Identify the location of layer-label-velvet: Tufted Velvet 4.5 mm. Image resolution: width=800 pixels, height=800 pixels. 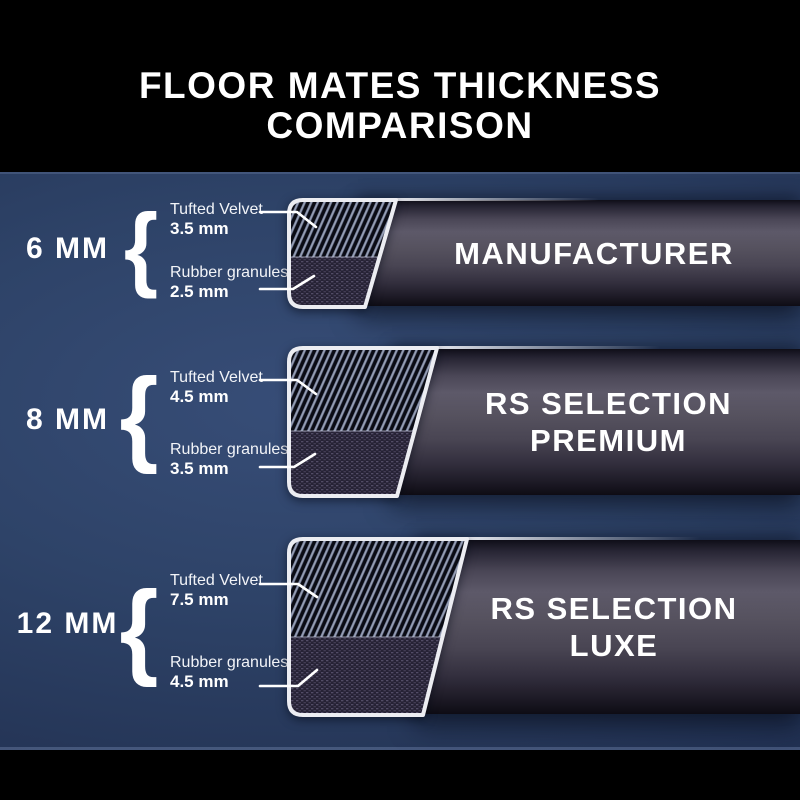
(235, 388).